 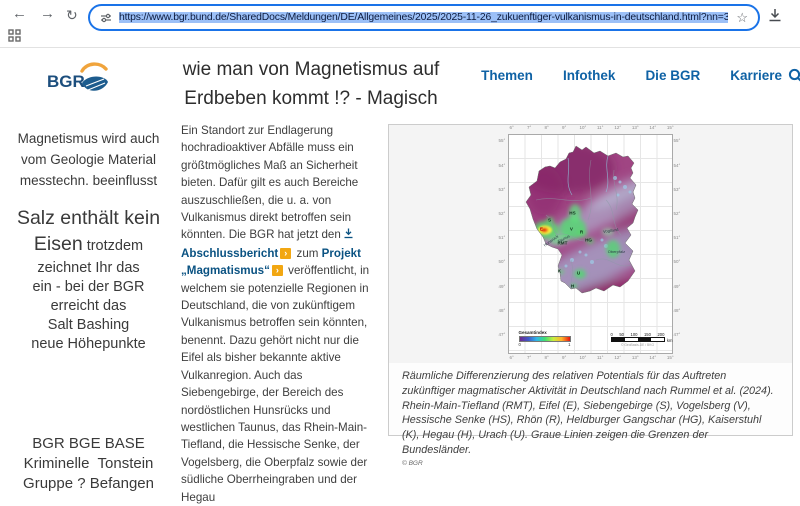 I want to click on nav-item: Die BGR, so click(x=673, y=75).